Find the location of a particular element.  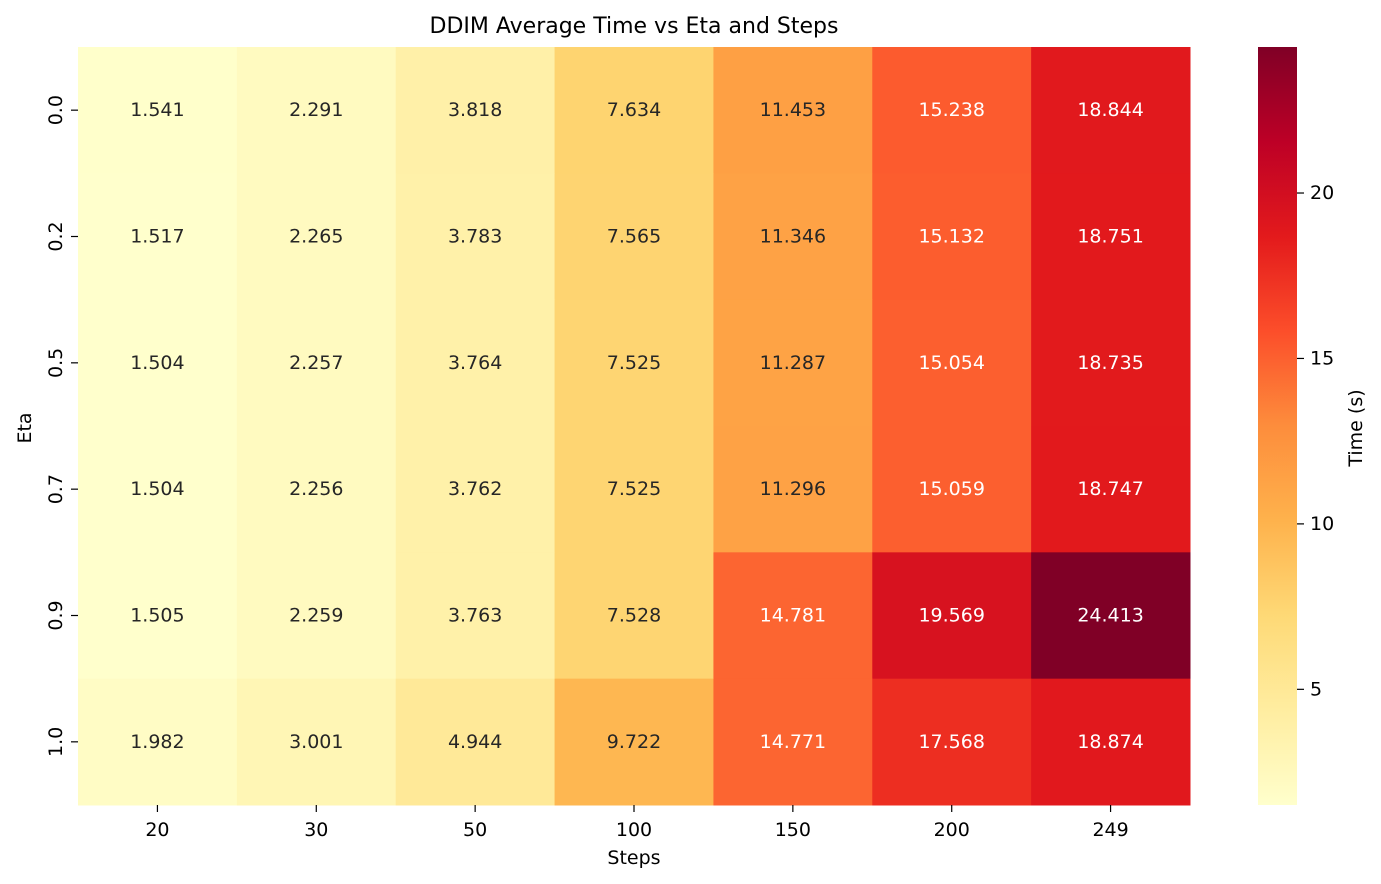

heatmap-cell-label: 15.238 is located at coordinates (951, 110).